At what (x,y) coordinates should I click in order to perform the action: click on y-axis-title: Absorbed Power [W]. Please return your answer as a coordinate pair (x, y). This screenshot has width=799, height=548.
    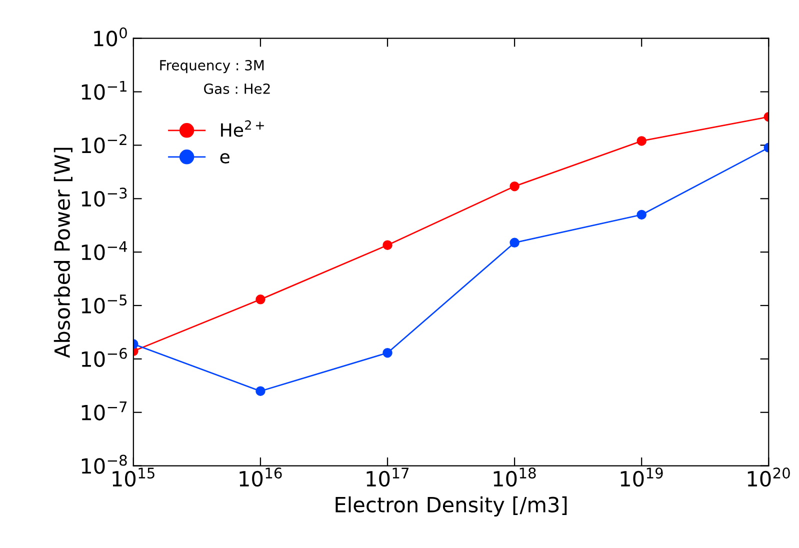
    Looking at the image, I should click on (63, 253).